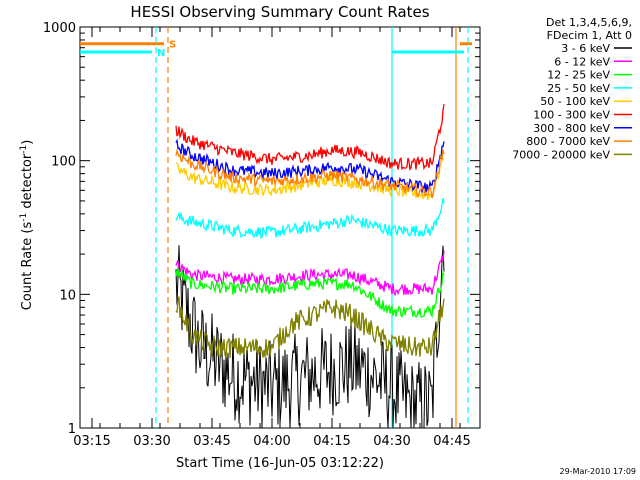 The width and height of the screenshot is (640, 480). What do you see at coordinates (571, 115) in the screenshot?
I see `legend-entry-5: 100 - 300 keV` at bounding box center [571, 115].